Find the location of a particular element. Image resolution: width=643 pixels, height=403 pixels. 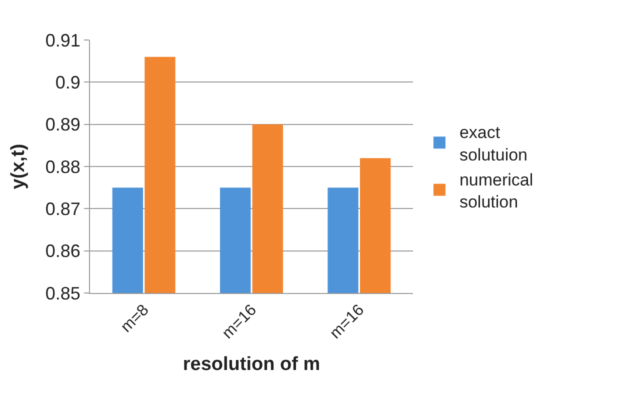

legend-label: numerical solution is located at coordinates (496, 191).